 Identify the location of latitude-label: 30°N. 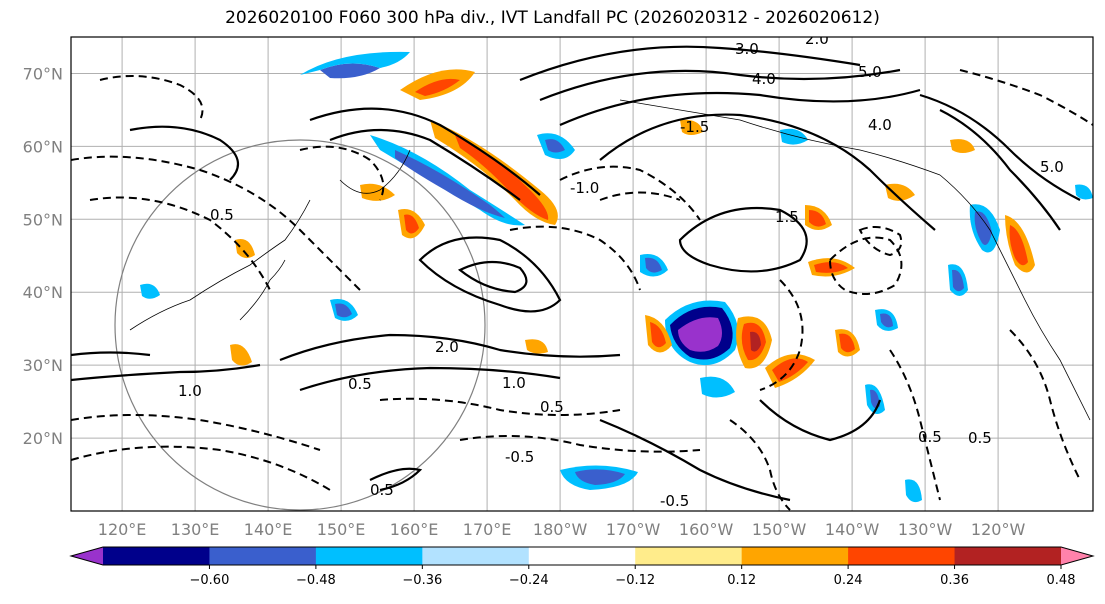
(43, 365).